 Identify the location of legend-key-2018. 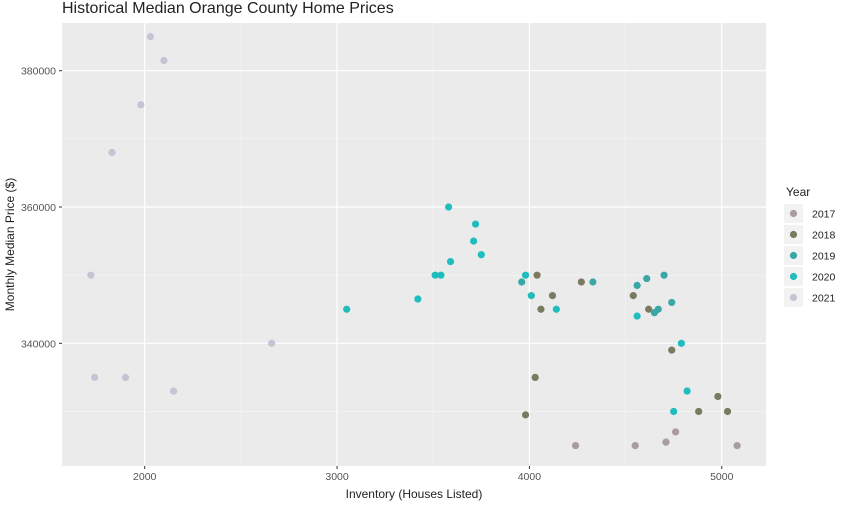
(793, 234).